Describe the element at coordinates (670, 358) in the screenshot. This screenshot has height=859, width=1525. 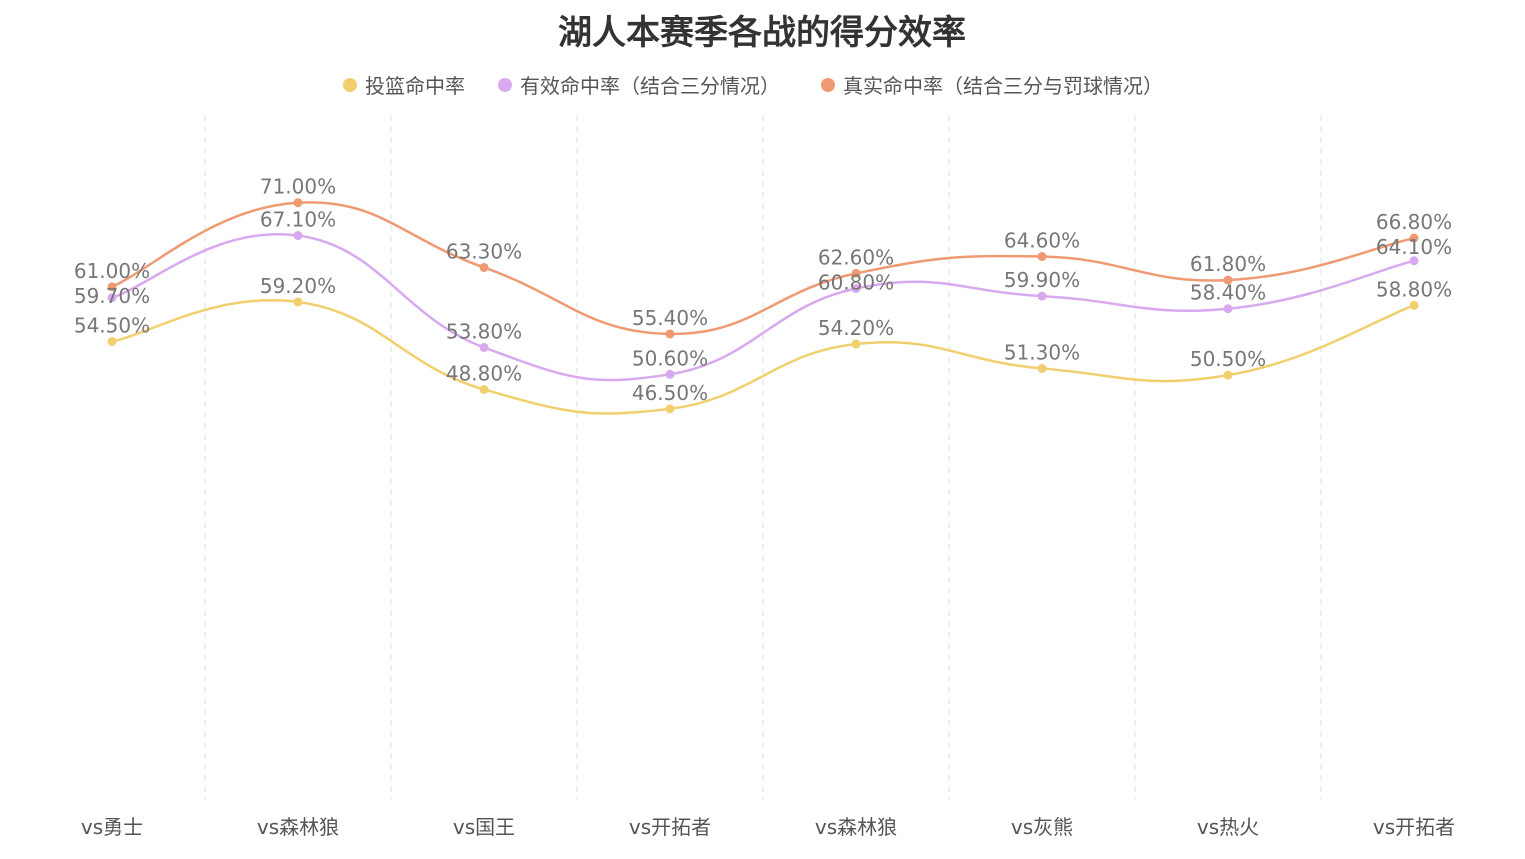
I see `data-label: 50.60%` at that location.